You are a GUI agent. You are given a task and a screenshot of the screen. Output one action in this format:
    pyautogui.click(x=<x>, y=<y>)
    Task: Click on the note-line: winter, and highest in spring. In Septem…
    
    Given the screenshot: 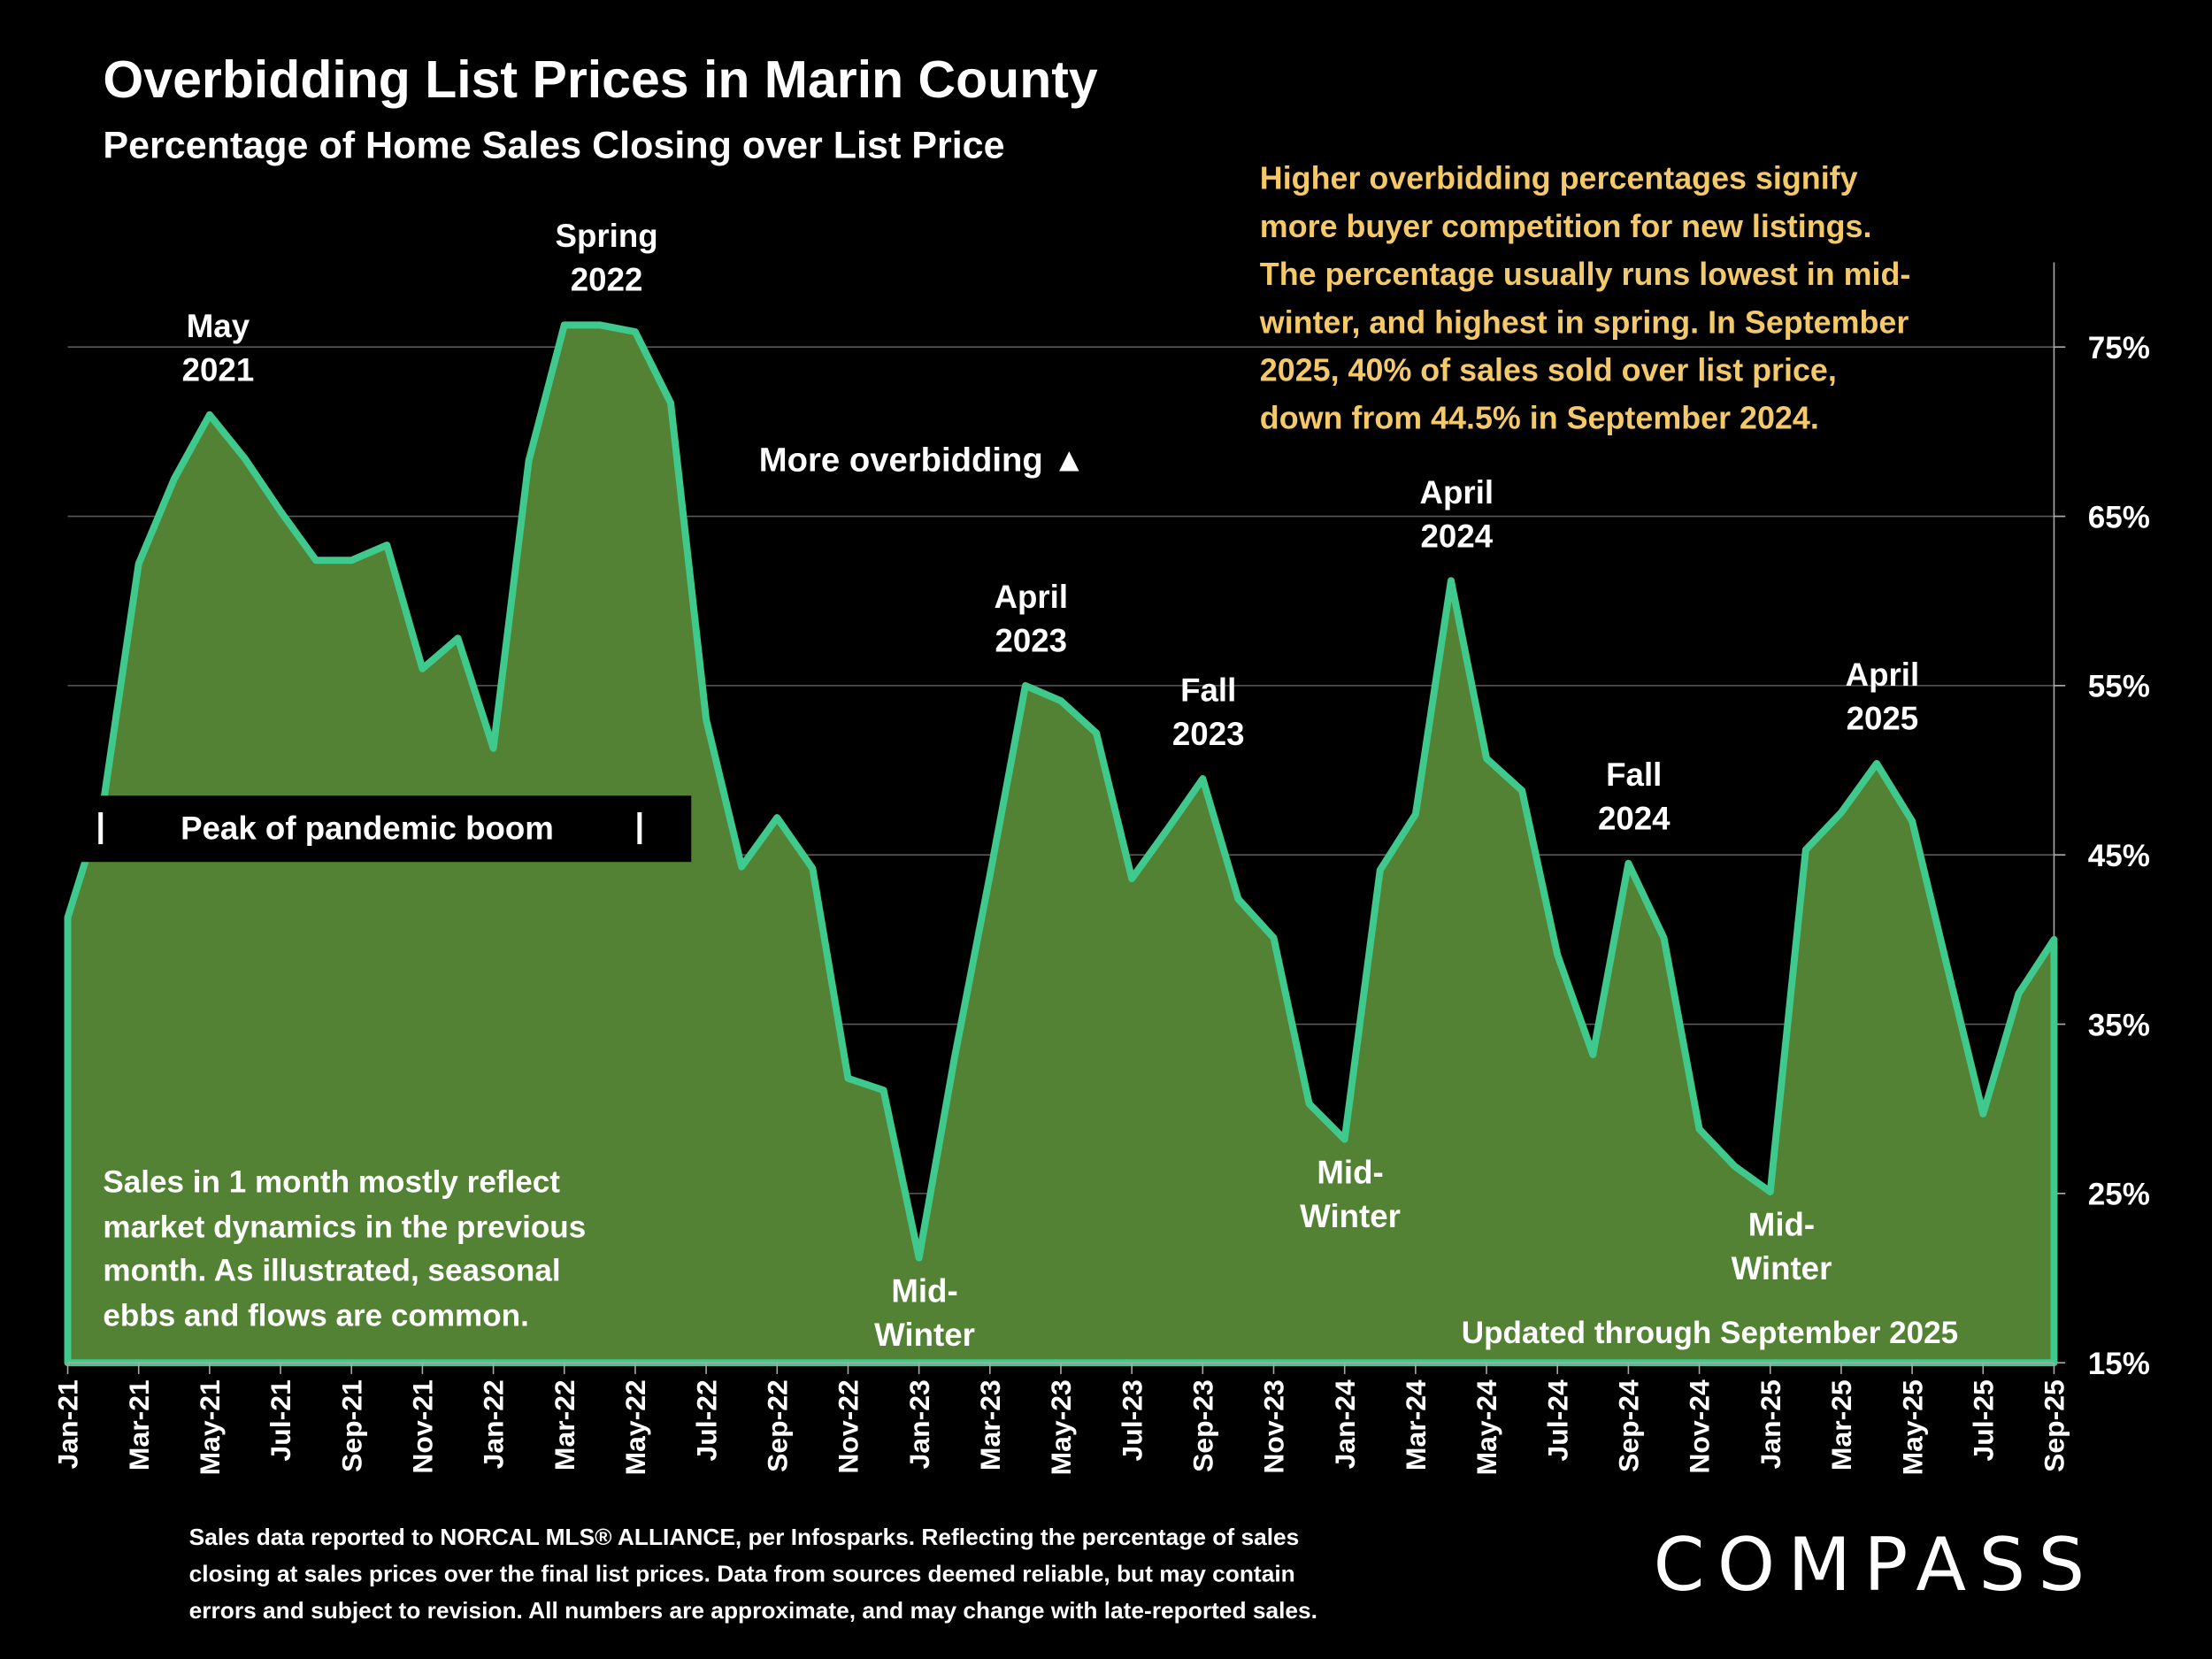 What is the action you would take?
    pyautogui.click(x=1584, y=323)
    